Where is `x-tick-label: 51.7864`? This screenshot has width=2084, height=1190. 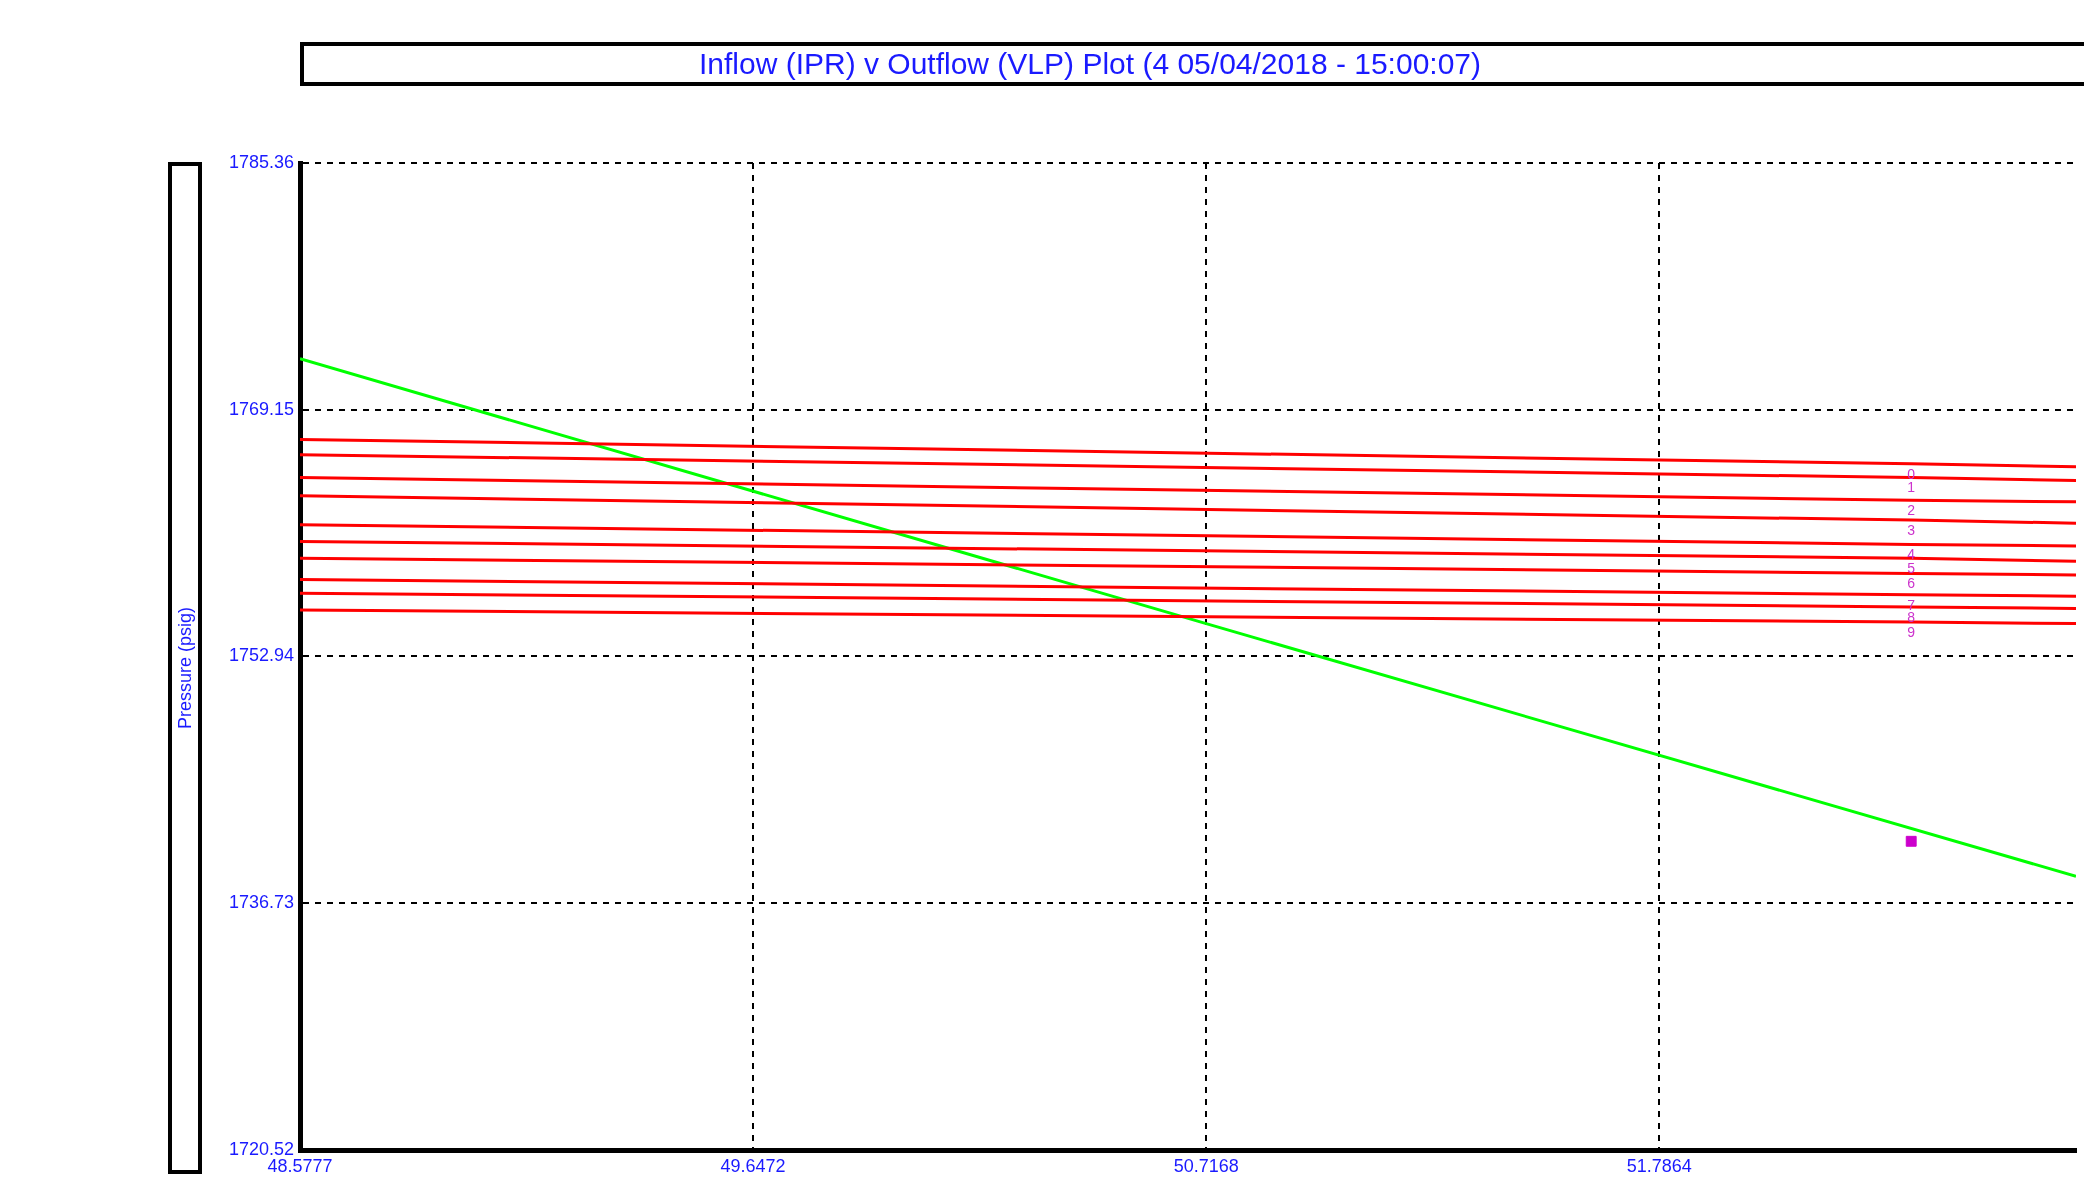 x-tick-label: 51.7864 is located at coordinates (1659, 1165).